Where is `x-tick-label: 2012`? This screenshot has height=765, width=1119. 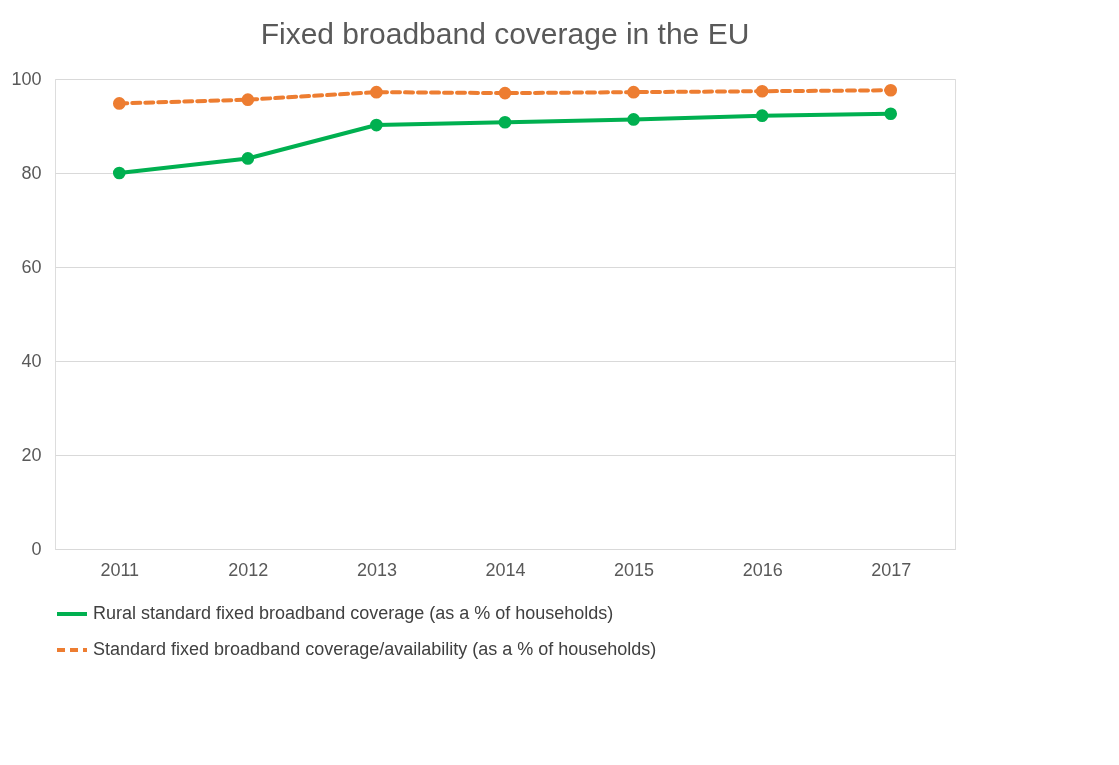 x-tick-label: 2012 is located at coordinates (248, 569).